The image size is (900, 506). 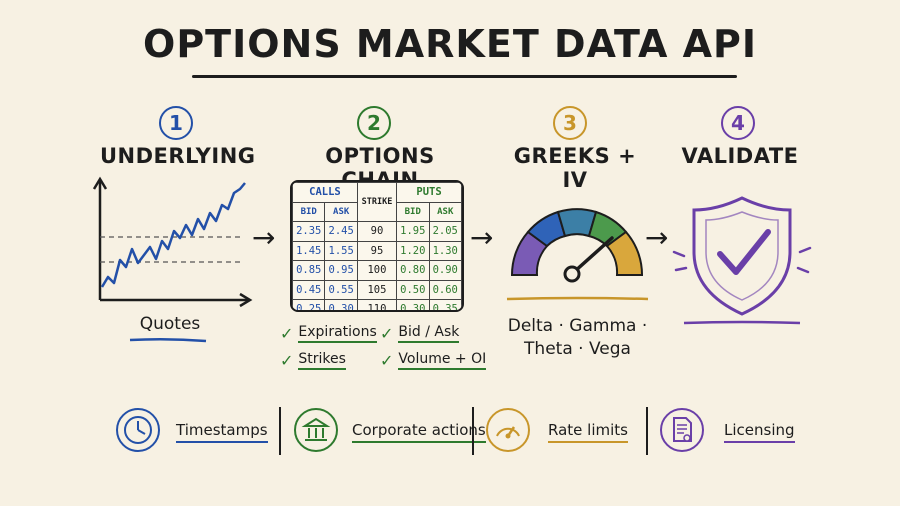 I want to click on strike-cell: 95, so click(x=377, y=250).